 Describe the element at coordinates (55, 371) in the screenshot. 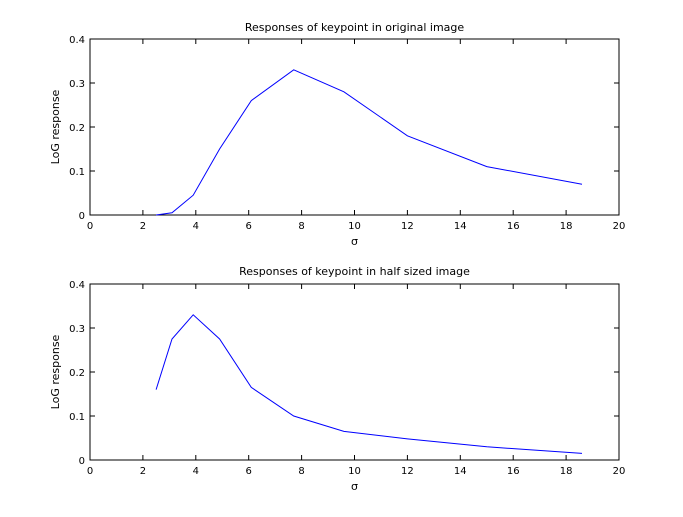

I see `y-axis-label-bottom: LoG response` at that location.